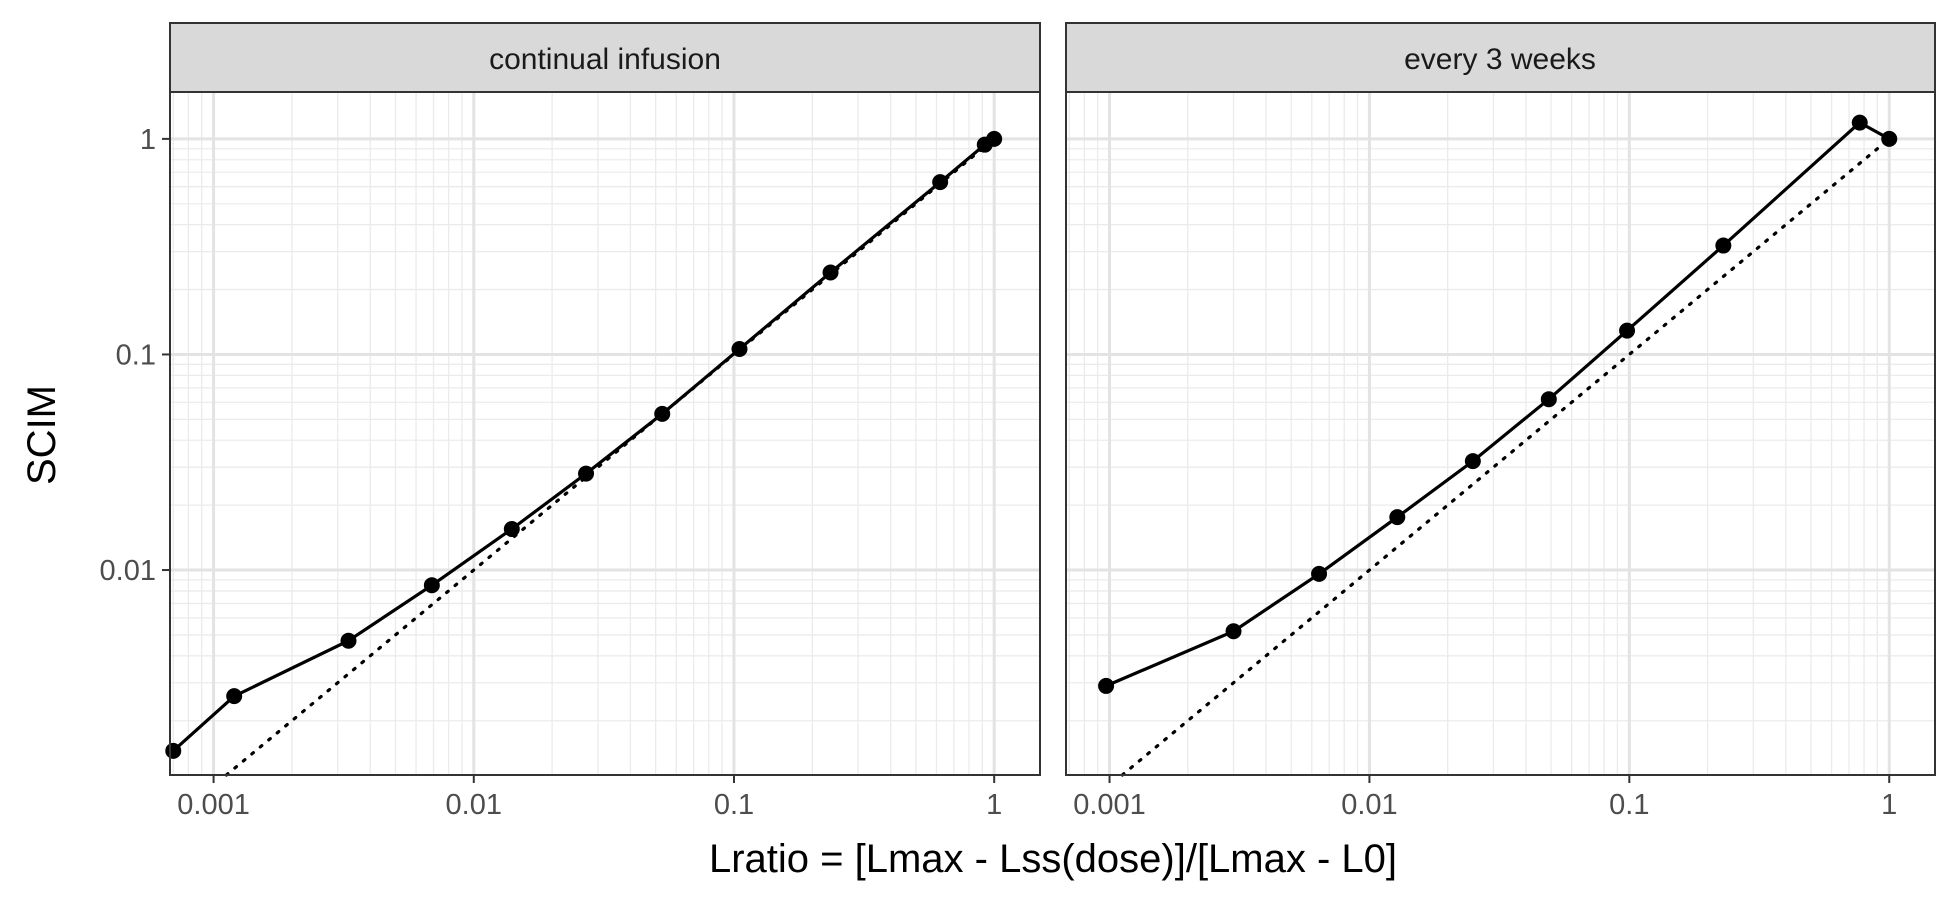 This screenshot has width=1950, height=900. I want to click on x-axis-title: Lratio = [Lmax - Lss(dose)]/[Lmax - L0], so click(1053, 859).